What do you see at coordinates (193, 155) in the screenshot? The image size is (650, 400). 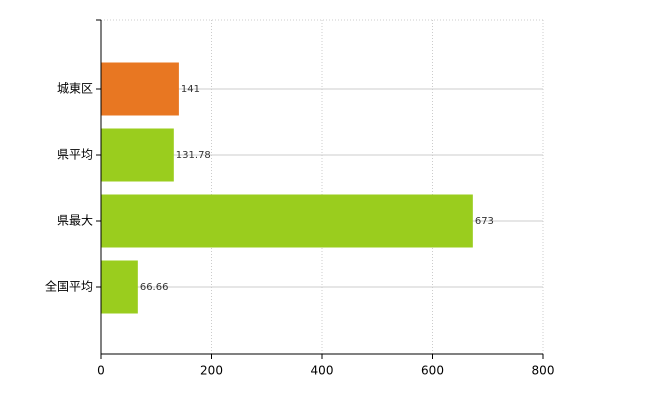 I see `value-label: 131.78` at bounding box center [193, 155].